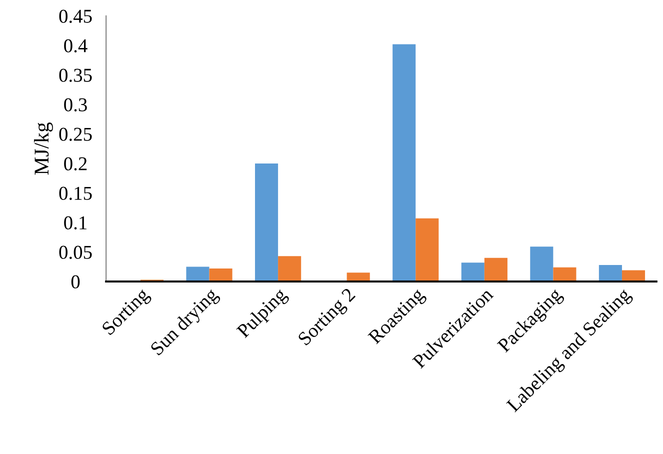 This screenshot has height=454, width=663. What do you see at coordinates (75, 105) in the screenshot?
I see `y-tick-label: 0.3` at bounding box center [75, 105].